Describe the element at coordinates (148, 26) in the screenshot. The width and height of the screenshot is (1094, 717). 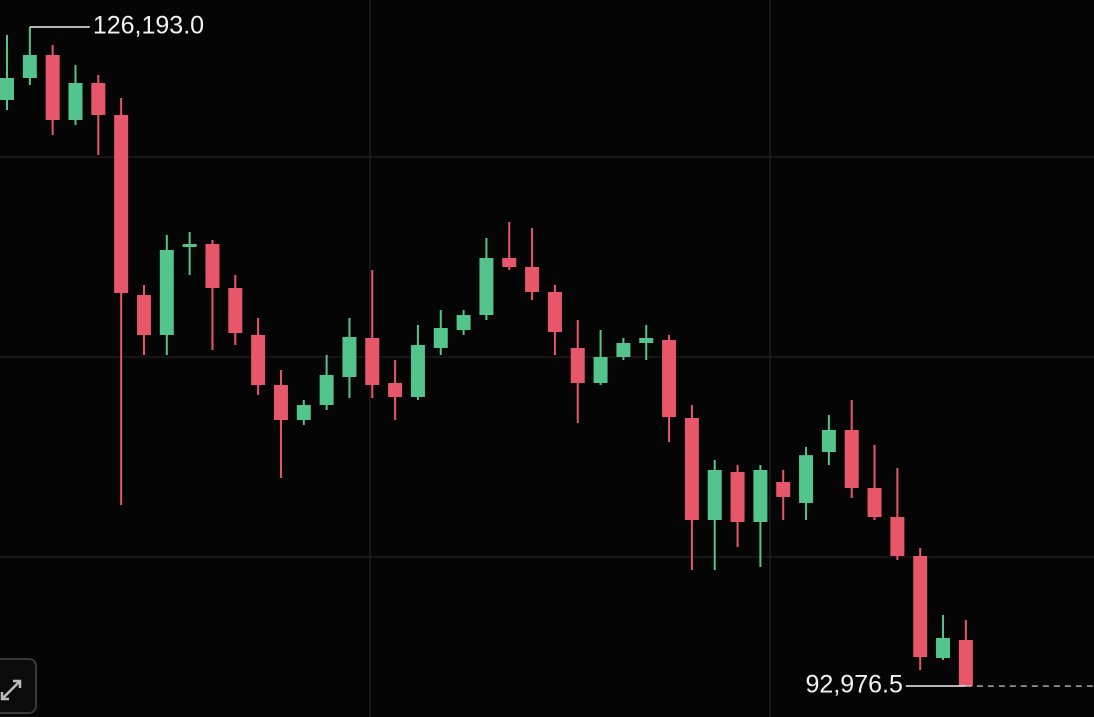
I see `annotation-label: 126,193.0` at that location.